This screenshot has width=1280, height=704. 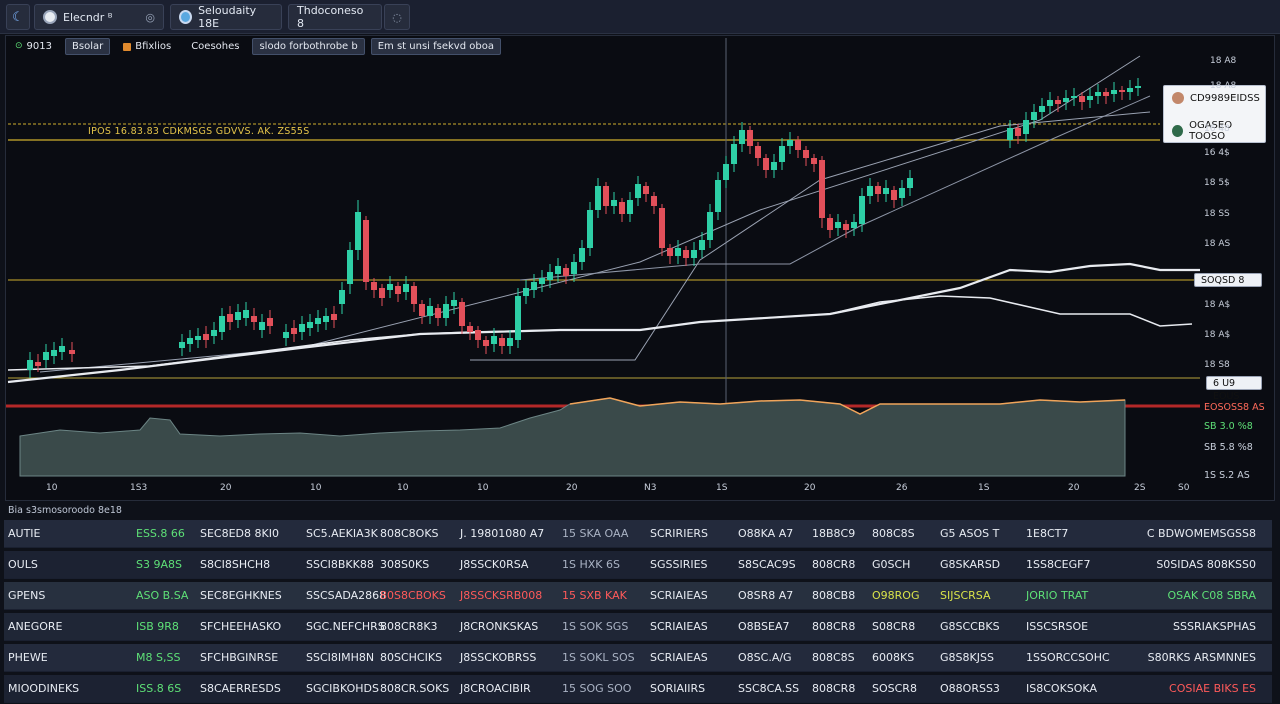 I want to click on x-tick: 20, so click(x=572, y=488).